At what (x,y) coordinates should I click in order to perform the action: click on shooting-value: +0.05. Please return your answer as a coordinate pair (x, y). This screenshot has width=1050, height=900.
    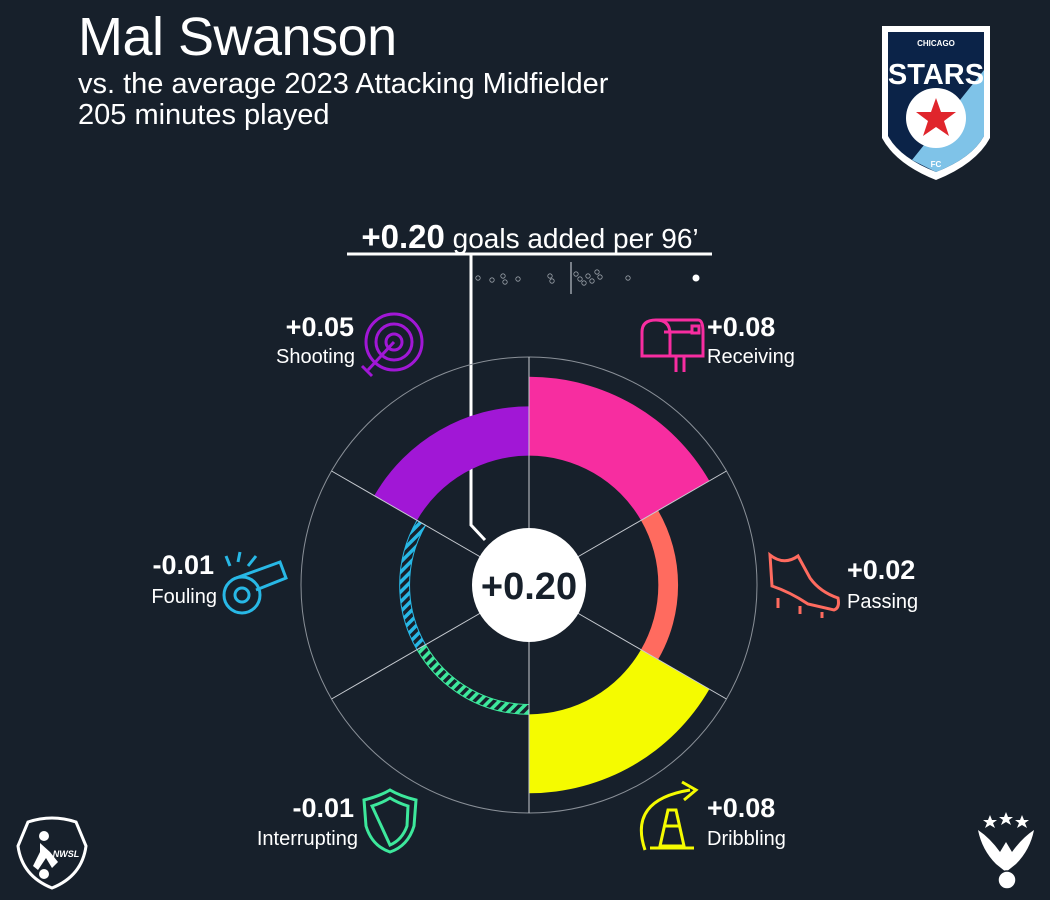
    Looking at the image, I should click on (319, 327).